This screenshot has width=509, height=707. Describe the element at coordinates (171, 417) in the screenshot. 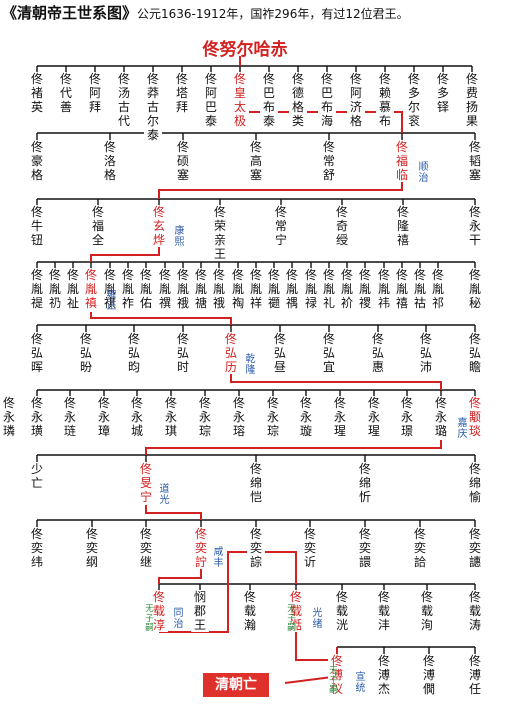

I see `person-node: 佟永琪` at that location.